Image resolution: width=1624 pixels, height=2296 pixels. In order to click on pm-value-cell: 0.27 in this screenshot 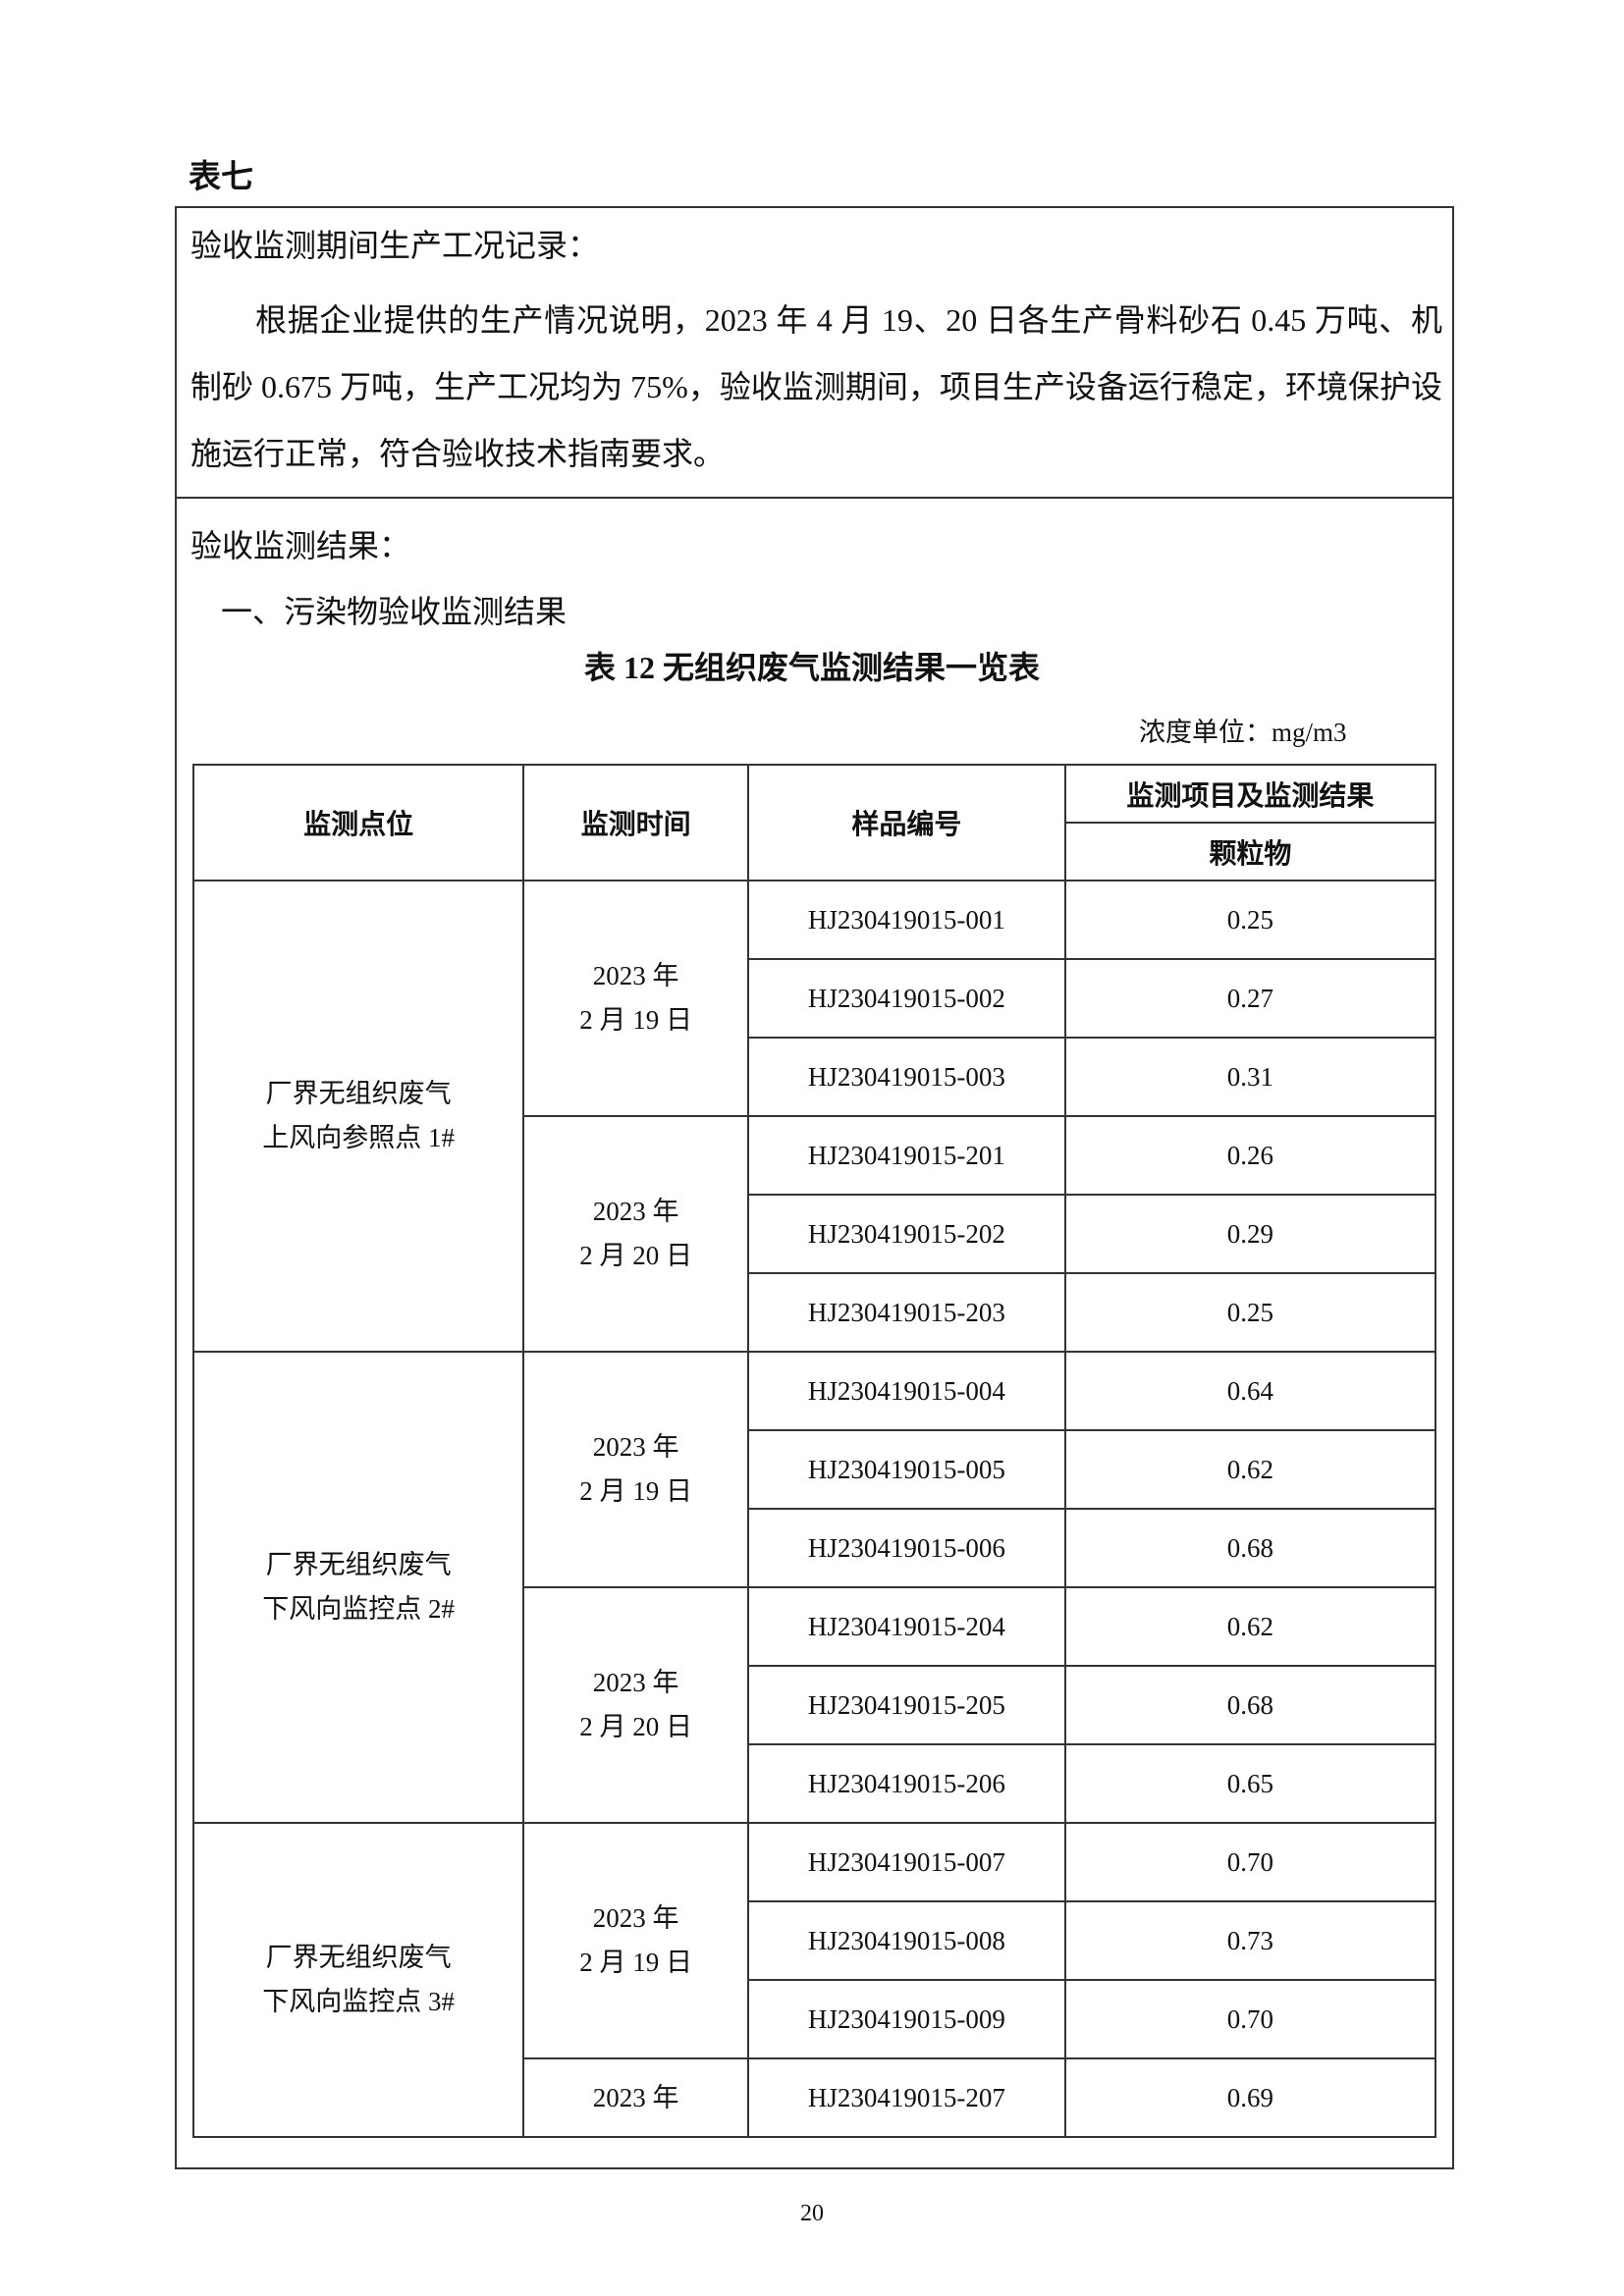, I will do `click(1250, 999)`.